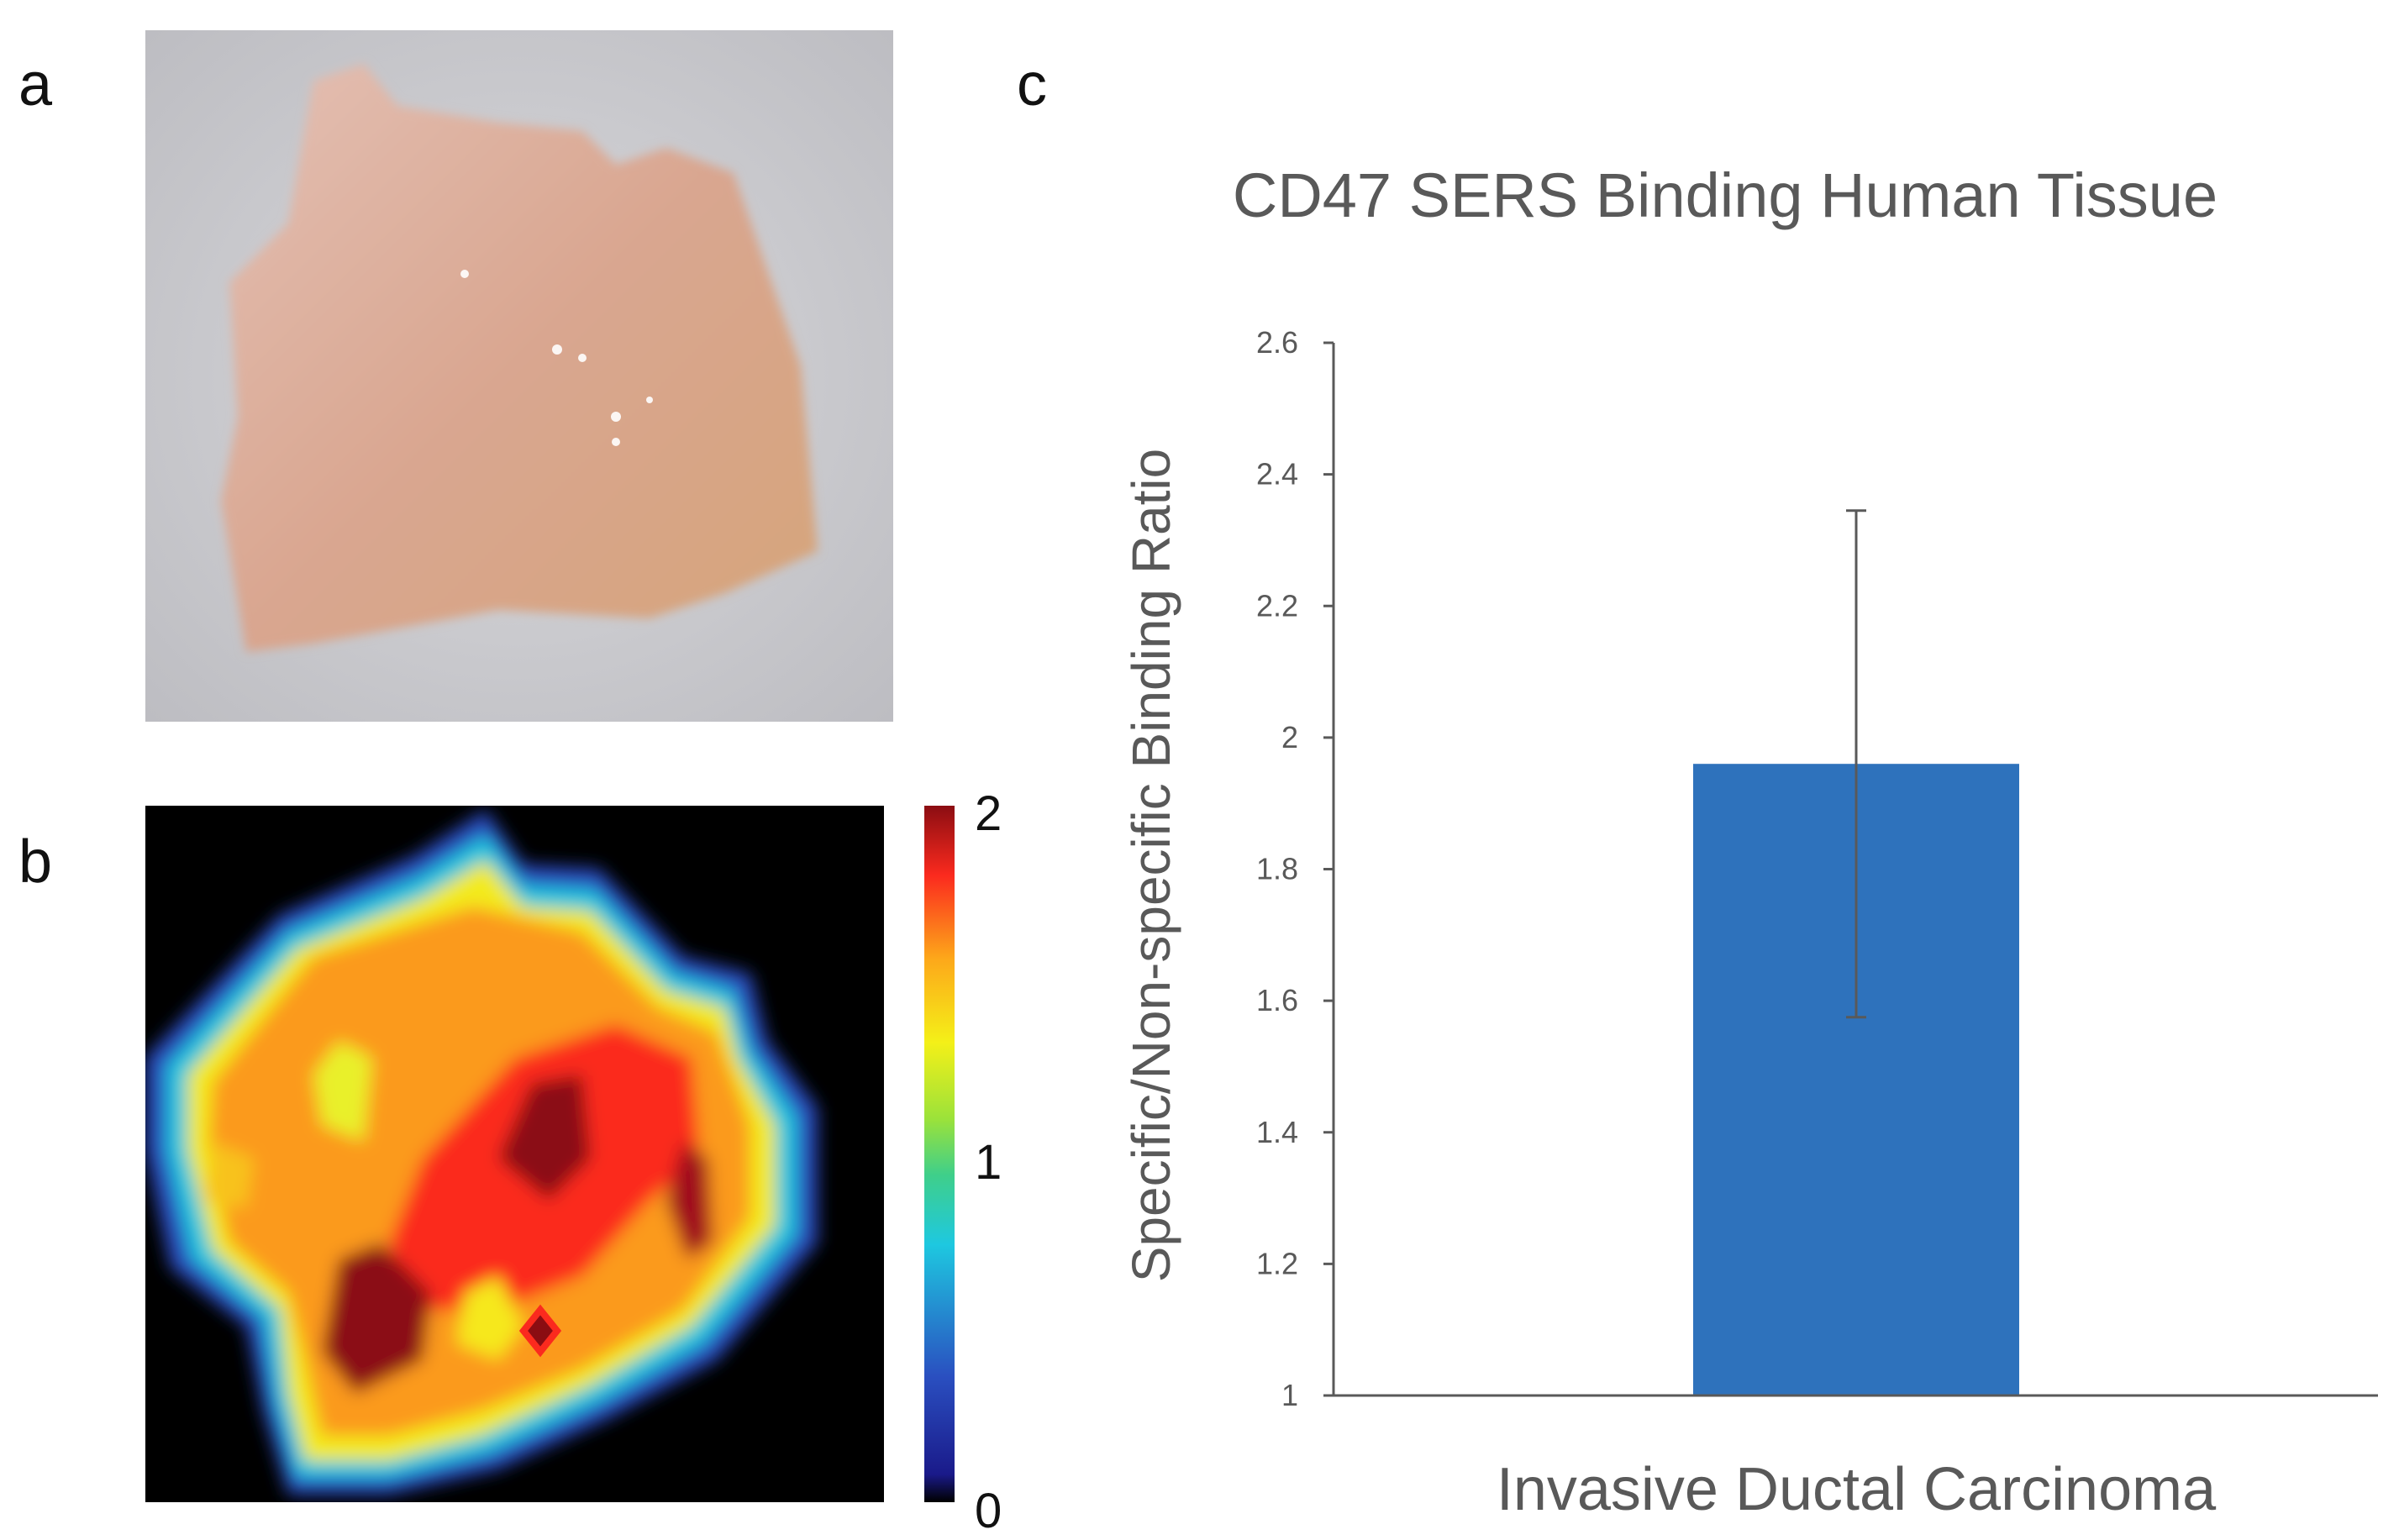 This screenshot has width=2399, height=1540. What do you see at coordinates (1857, 1490) in the screenshot?
I see `x-axis-label: Invasive Ductal Carcinoma` at bounding box center [1857, 1490].